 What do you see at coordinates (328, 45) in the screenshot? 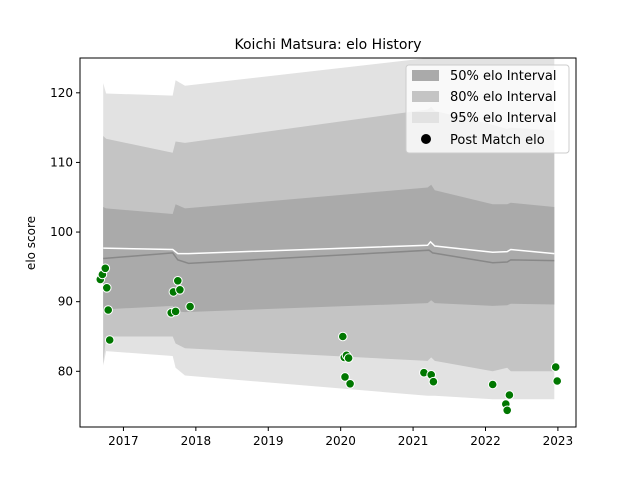
I see `chart-title: Koichi Matsura: elo History` at bounding box center [328, 45].